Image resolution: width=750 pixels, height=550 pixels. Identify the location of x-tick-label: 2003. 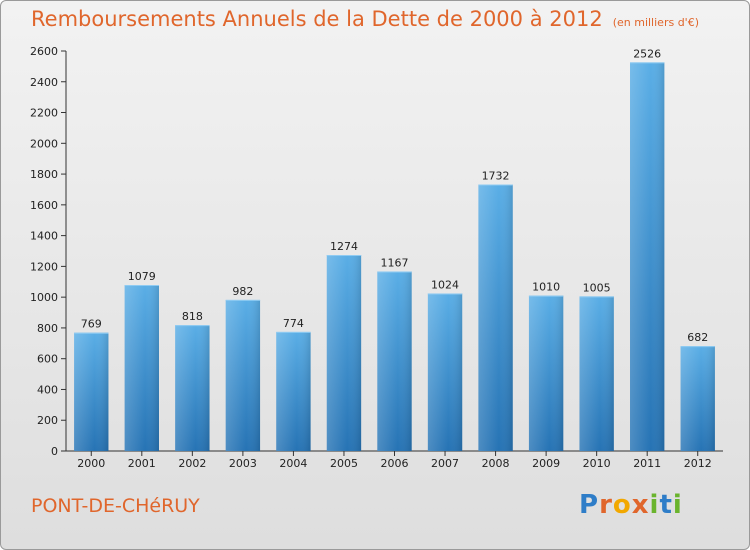
(243, 463).